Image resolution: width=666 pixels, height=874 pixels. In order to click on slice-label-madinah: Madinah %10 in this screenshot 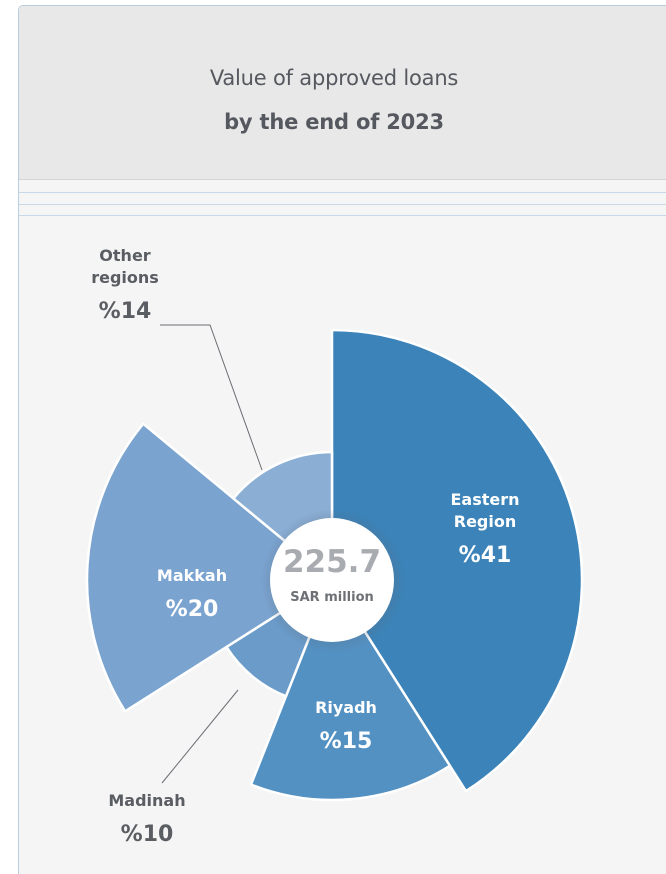, I will do `click(146, 819)`.